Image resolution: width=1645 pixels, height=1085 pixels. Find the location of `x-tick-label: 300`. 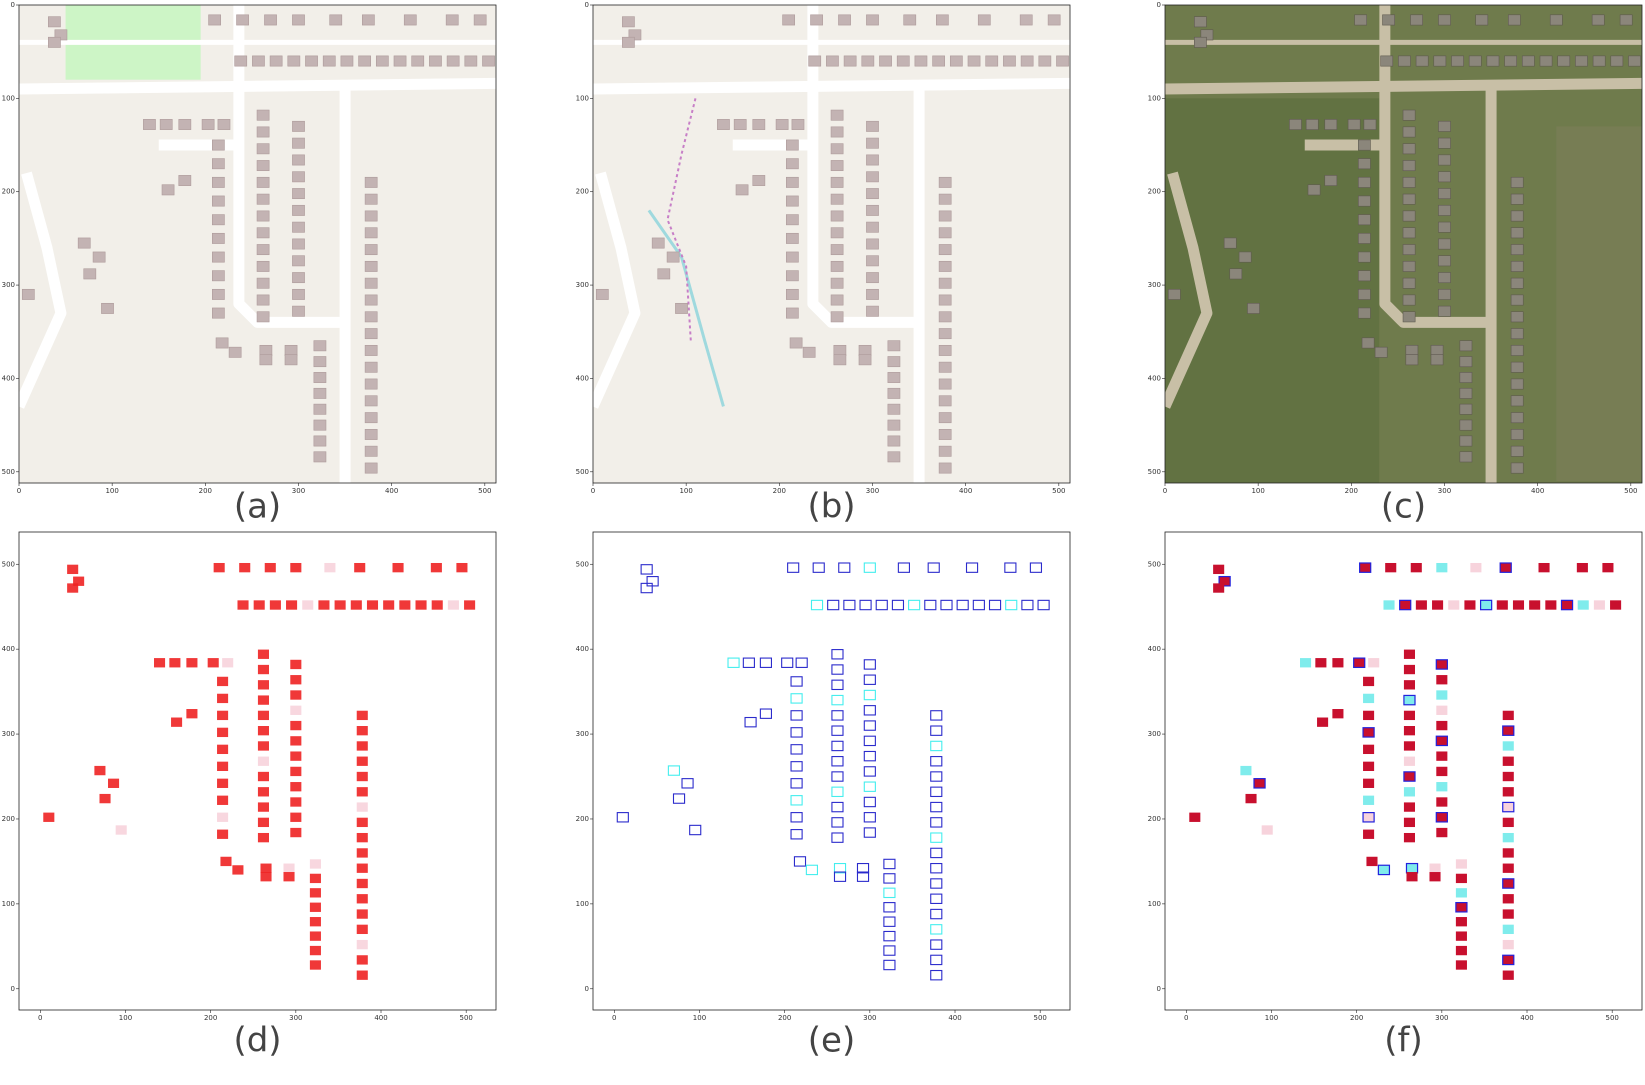

x-tick-label: 300 is located at coordinates (295, 1018).